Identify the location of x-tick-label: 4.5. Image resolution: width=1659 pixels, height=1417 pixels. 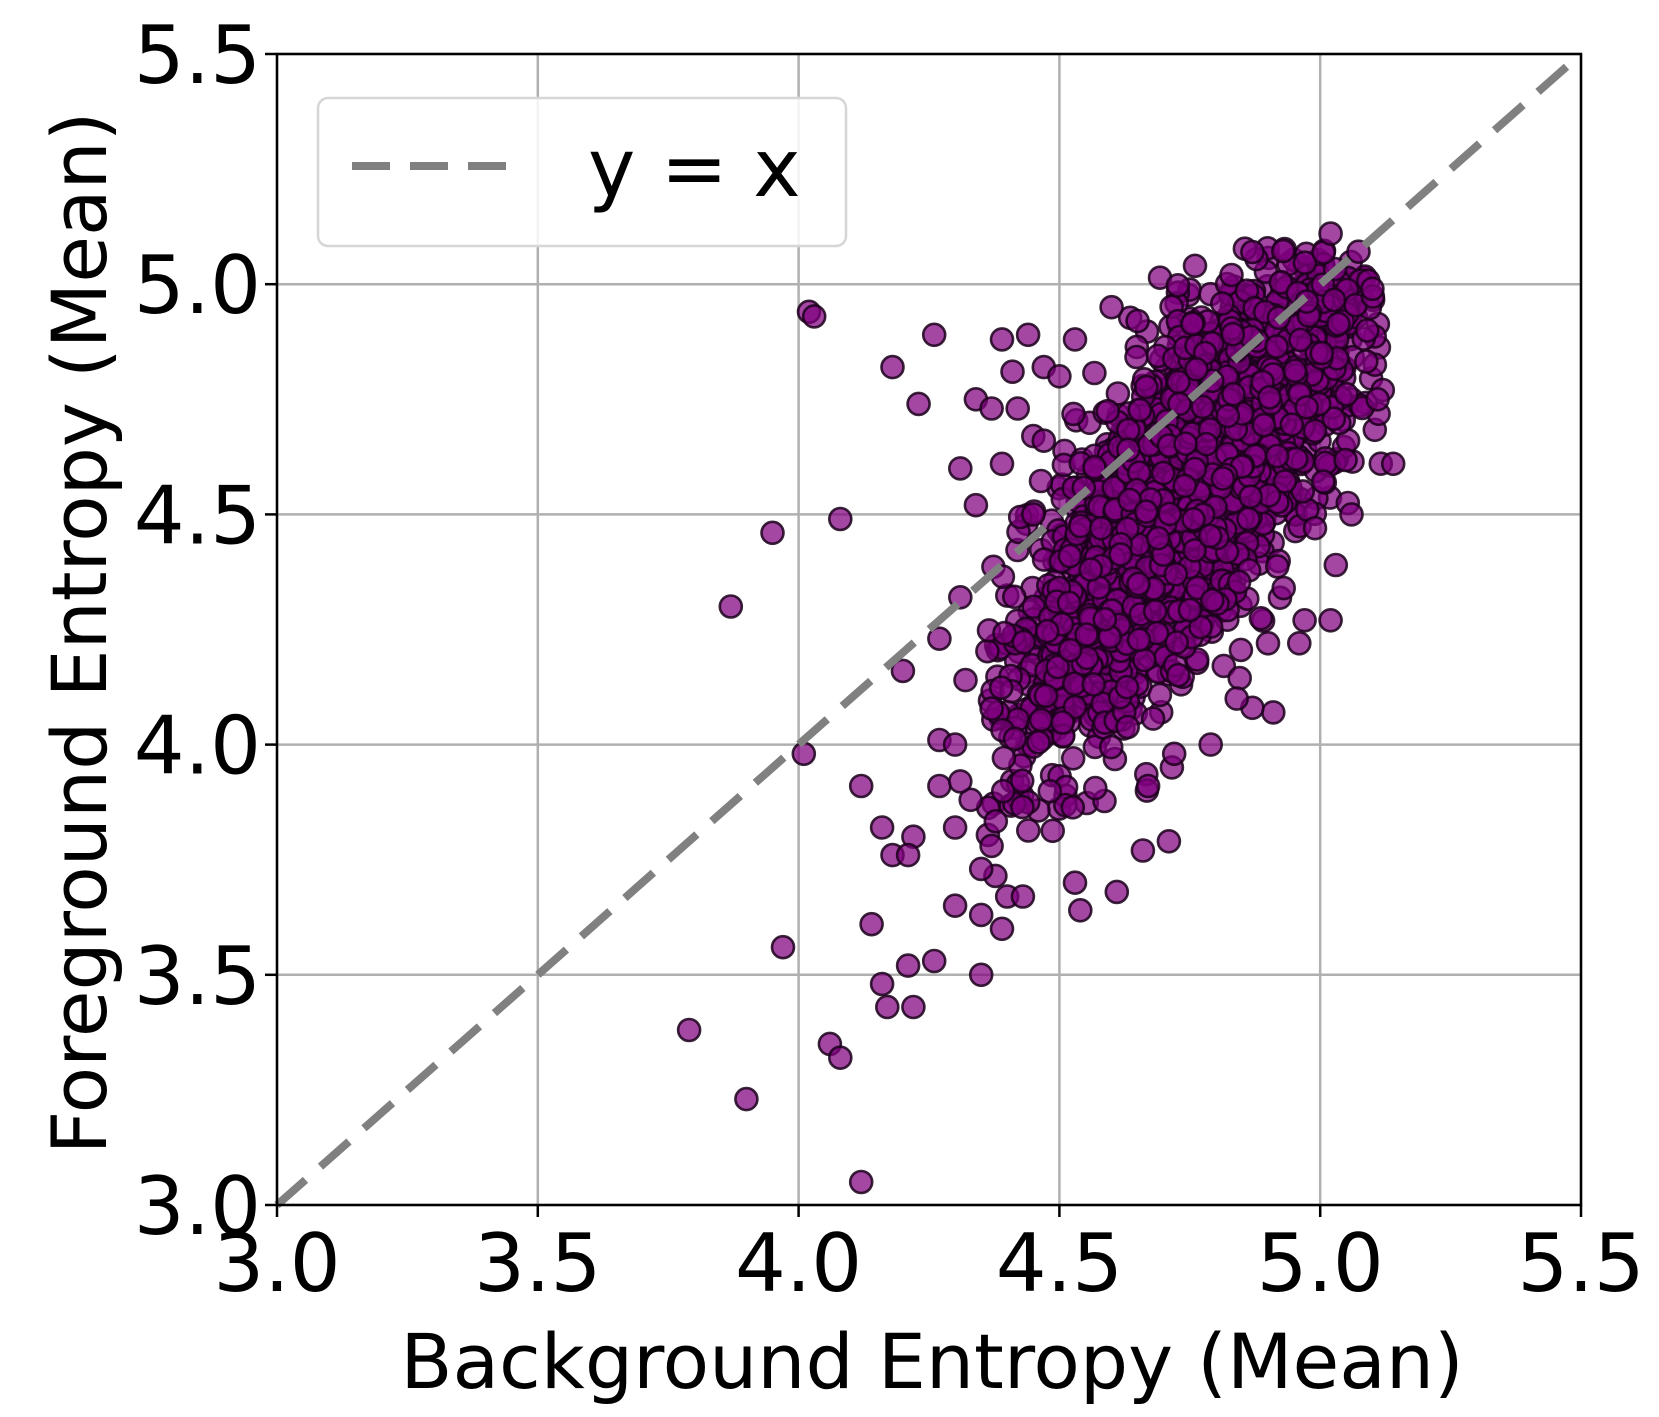
(1059, 1263).